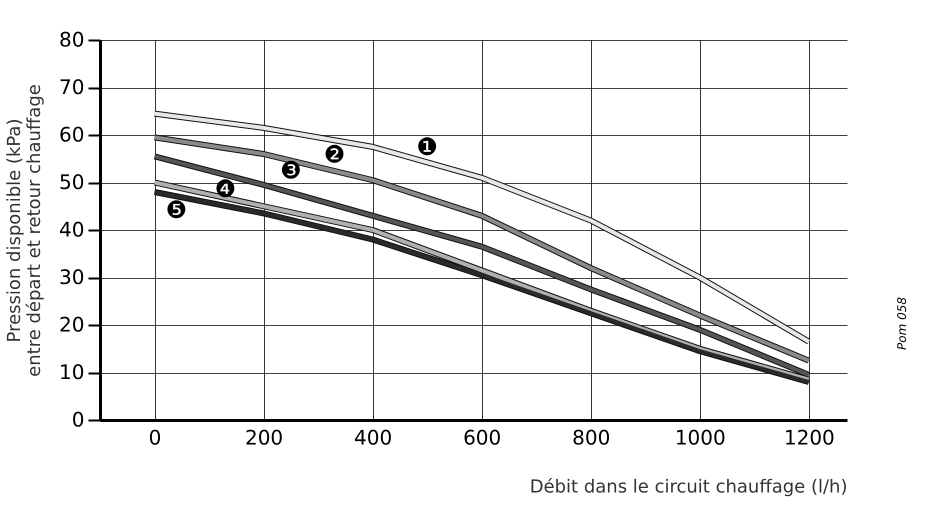 This screenshot has height=528, width=931. I want to click on series-label: ❺, so click(177, 210).